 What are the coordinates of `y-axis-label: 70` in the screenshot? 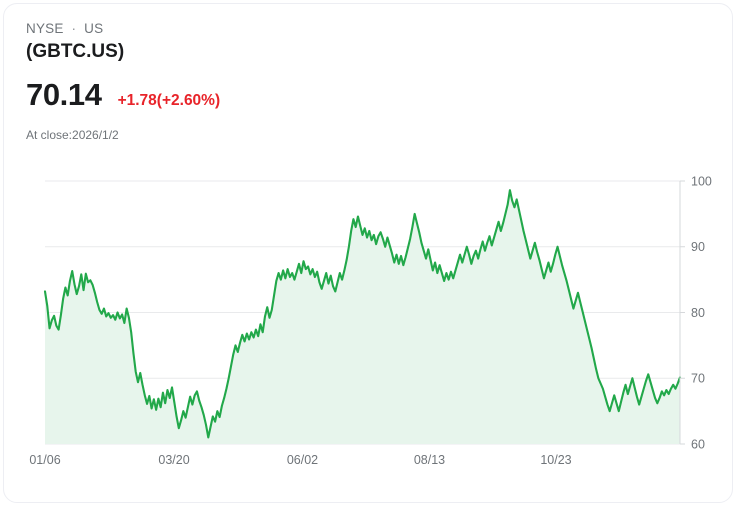 It's located at (698, 379).